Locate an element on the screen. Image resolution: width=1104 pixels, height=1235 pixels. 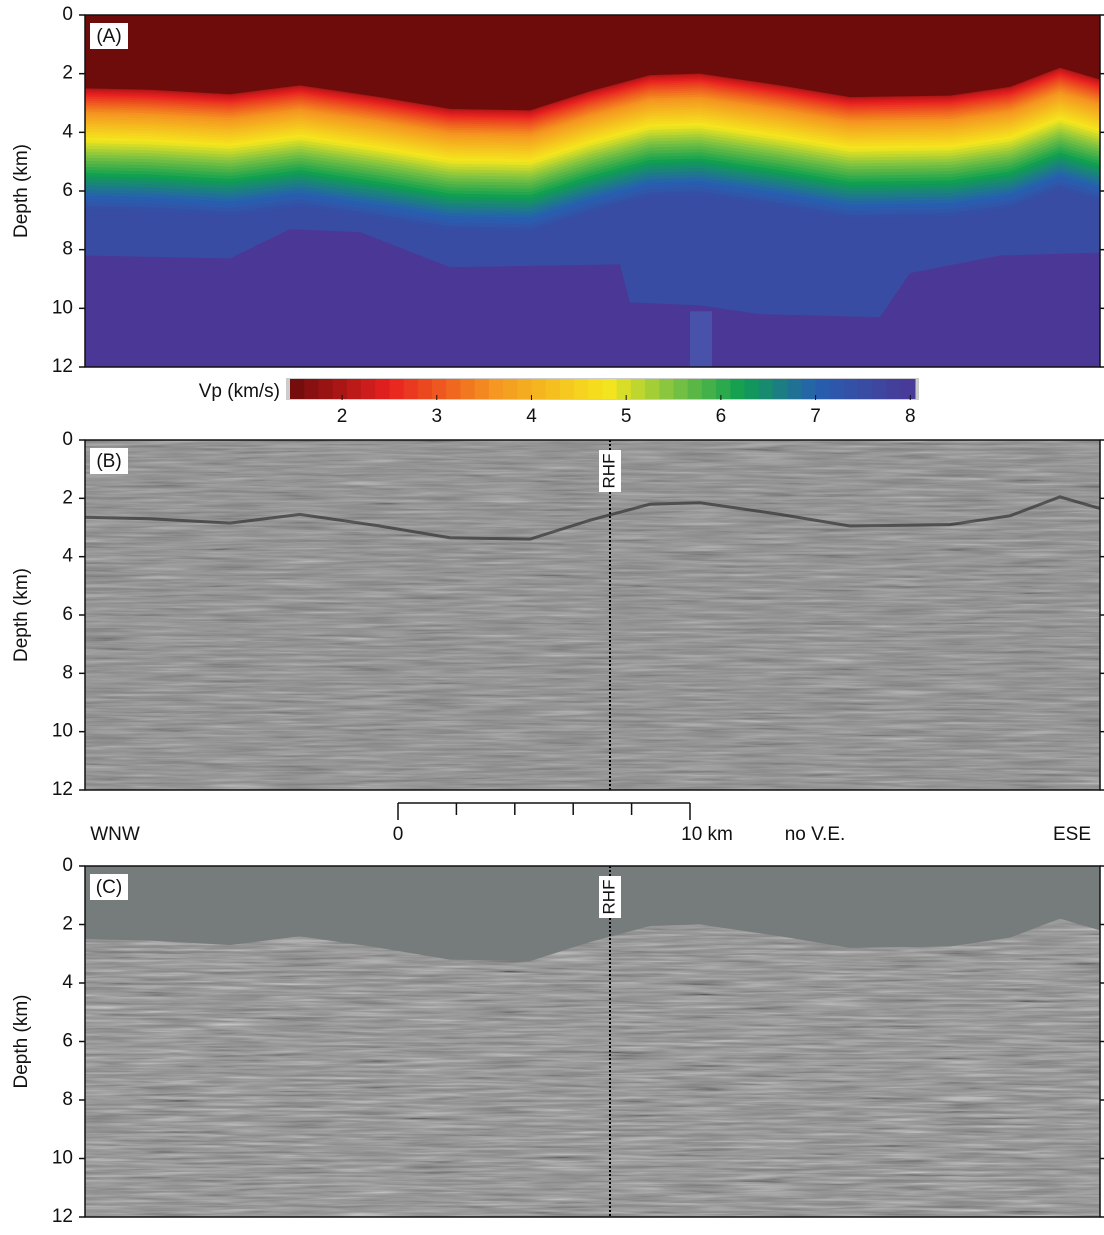
panel-label: (A) is located at coordinates (108, 36).